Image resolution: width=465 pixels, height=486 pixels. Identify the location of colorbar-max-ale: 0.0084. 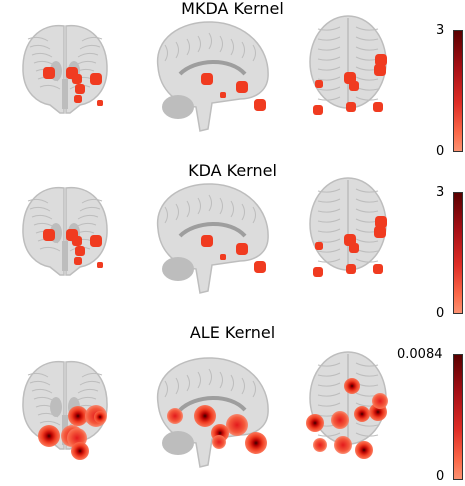
(420, 354).